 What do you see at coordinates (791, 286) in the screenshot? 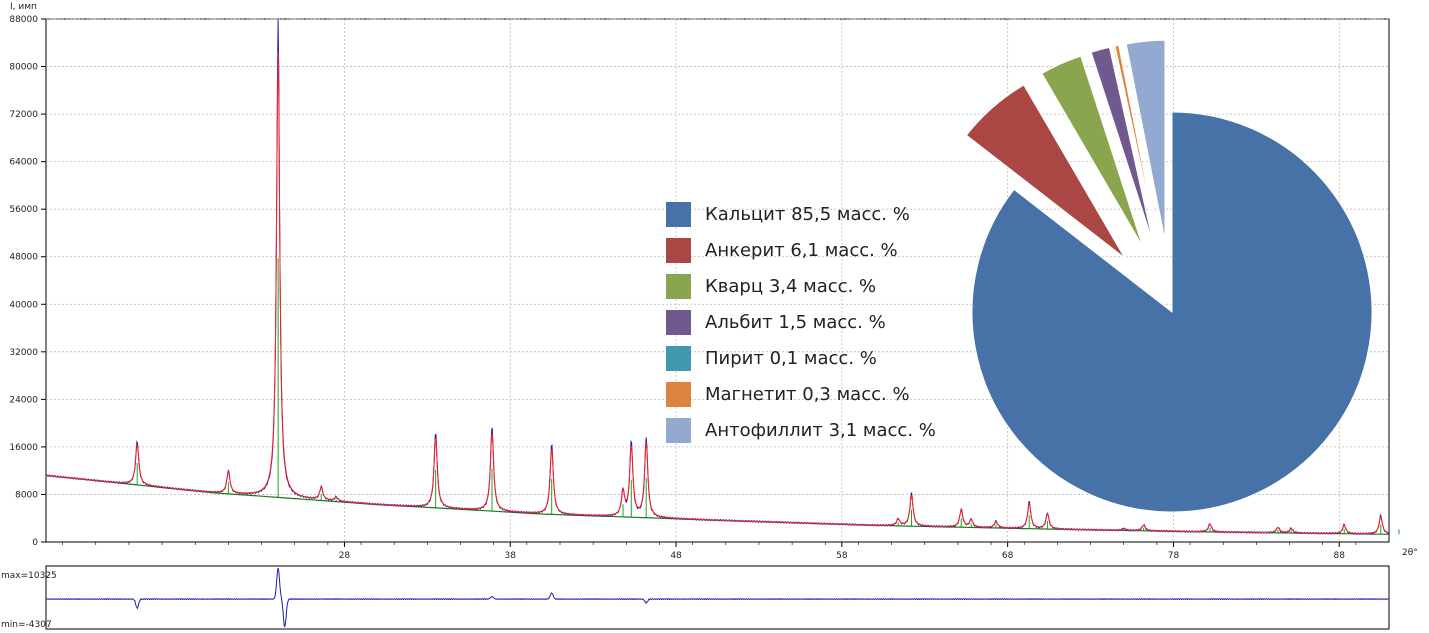
I see `legend-label: Кварц 3,4 масс. %` at bounding box center [791, 286].